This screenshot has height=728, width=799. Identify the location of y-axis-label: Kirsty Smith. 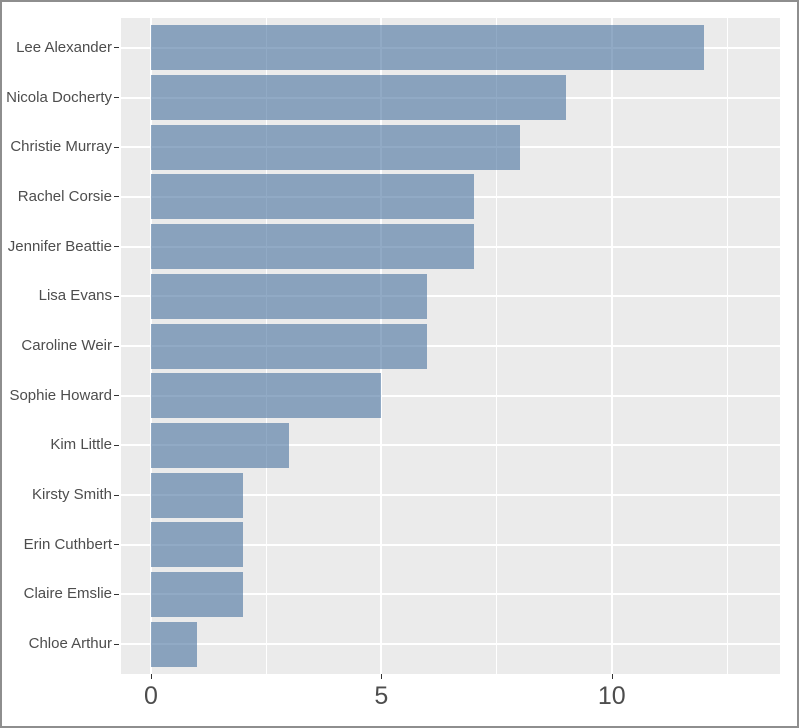
(71, 495).